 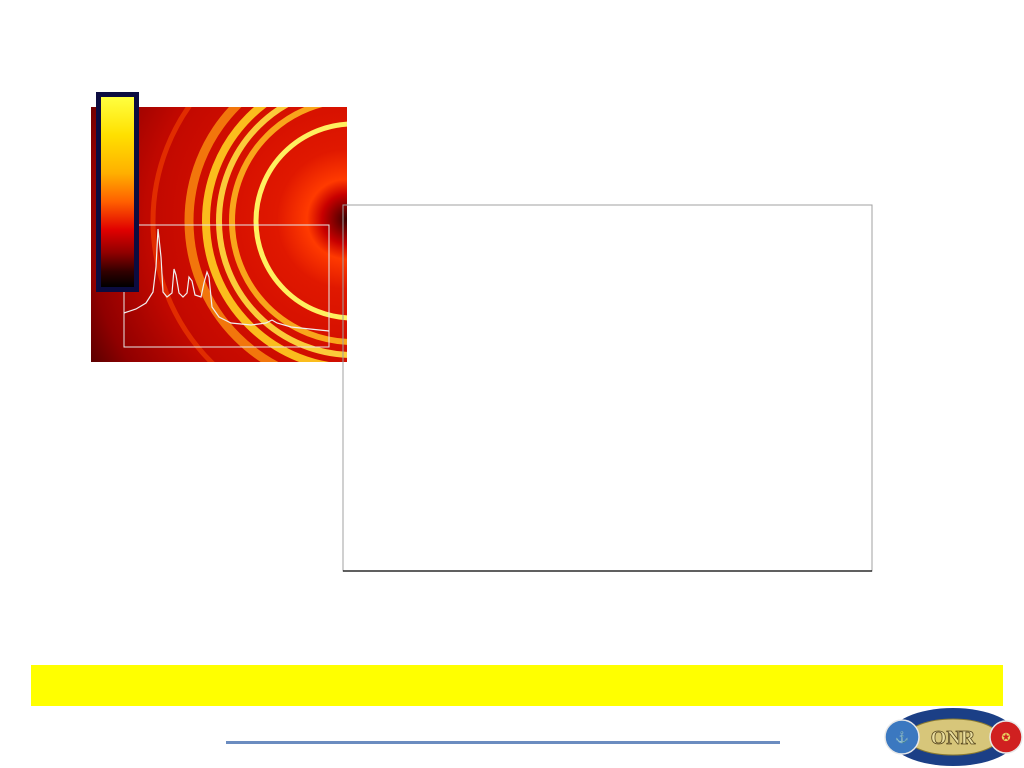 I want to click on footer-divider, so click(x=503, y=742).